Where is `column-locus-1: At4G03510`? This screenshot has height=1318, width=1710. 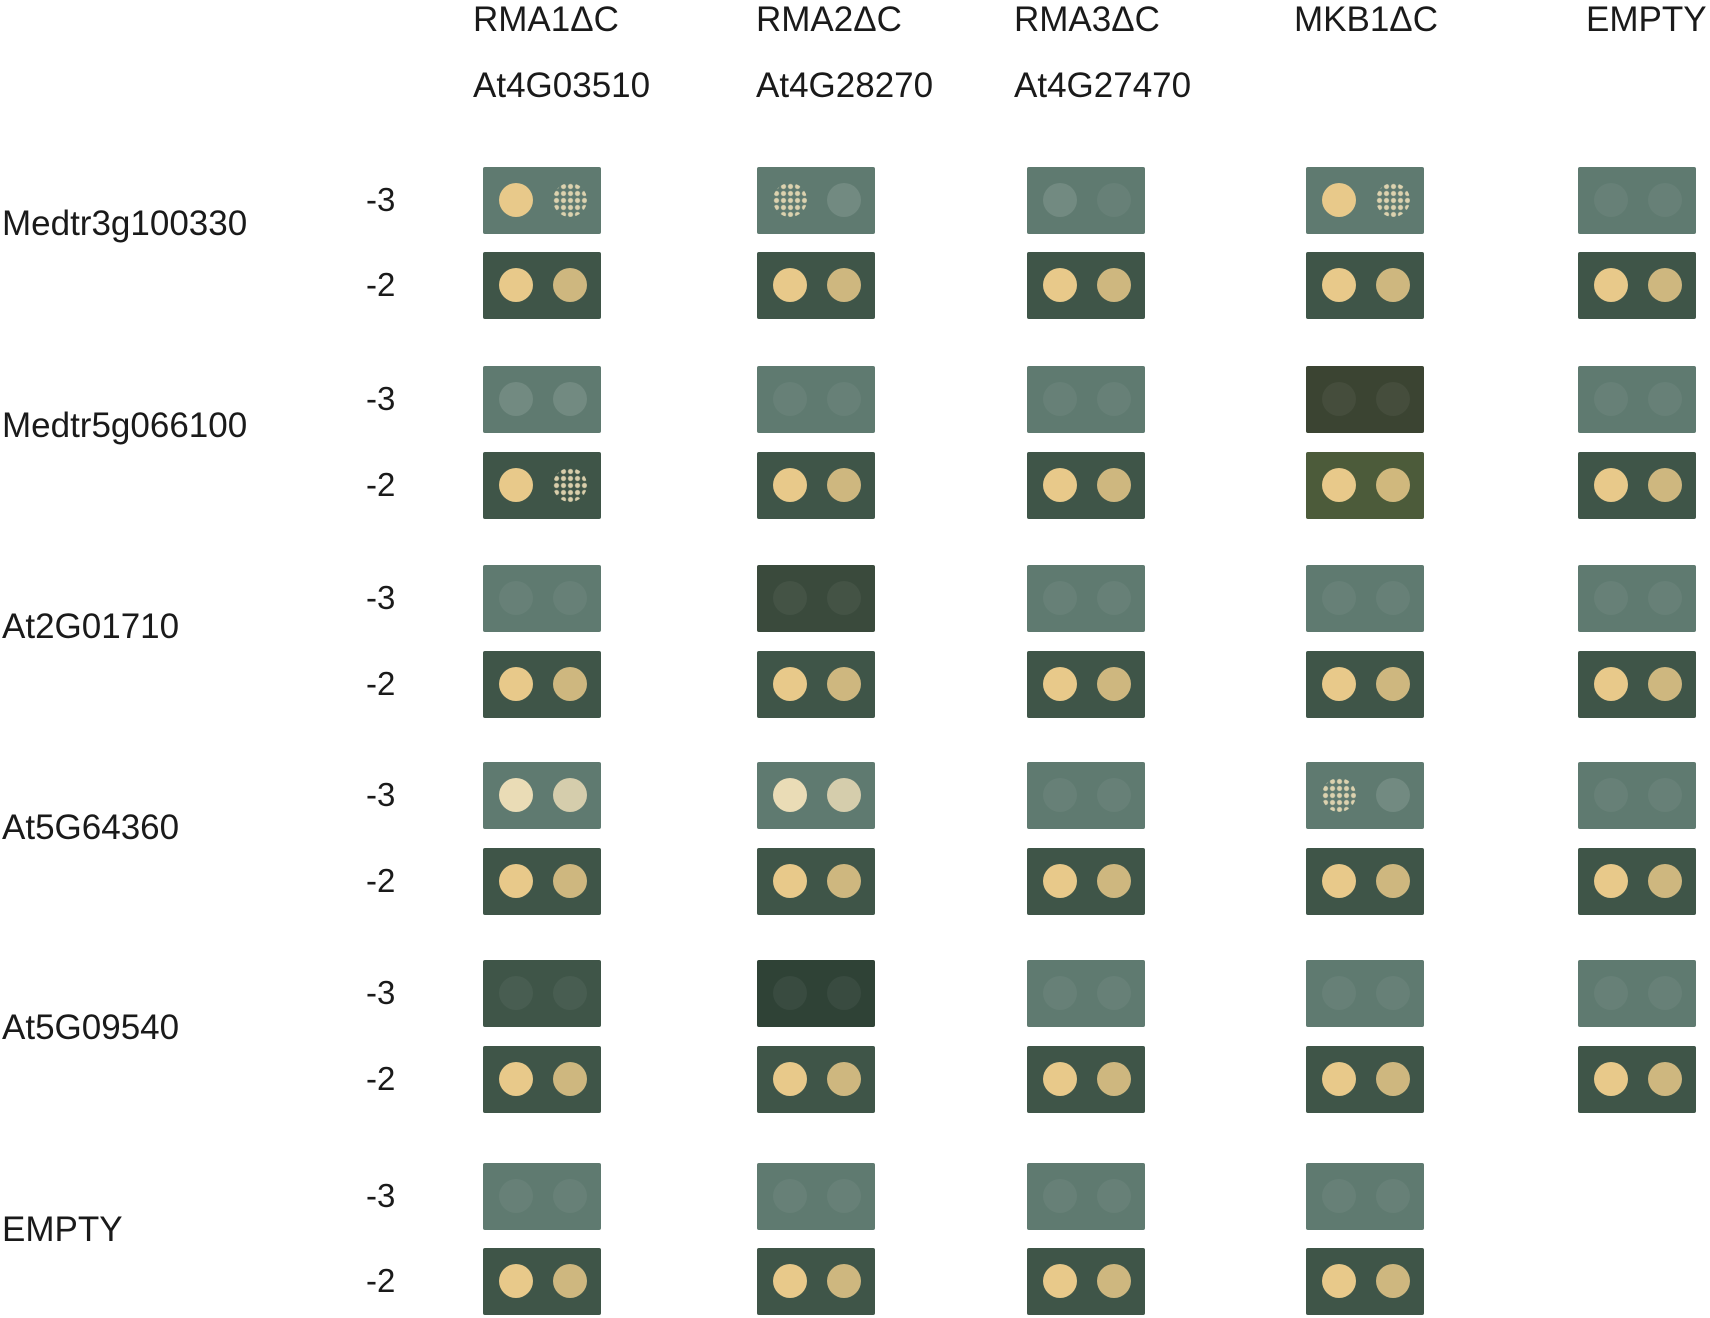
column-locus-1: At4G03510 is located at coordinates (562, 85).